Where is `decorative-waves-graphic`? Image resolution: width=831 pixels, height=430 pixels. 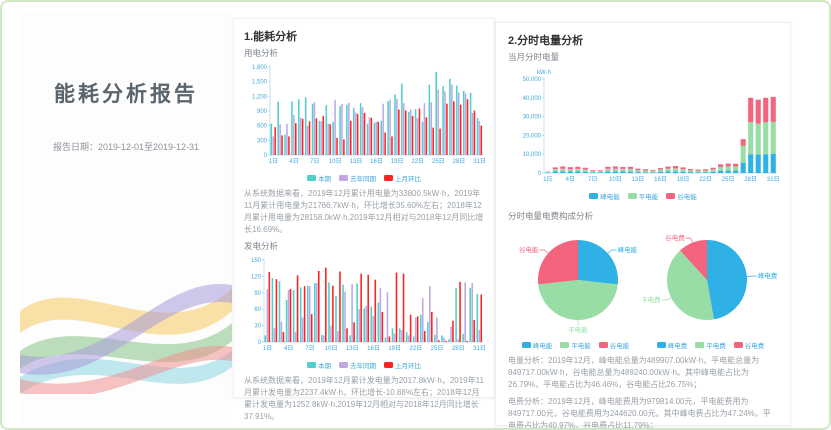 decorative-waves-graphic is located at coordinates (126, 338).